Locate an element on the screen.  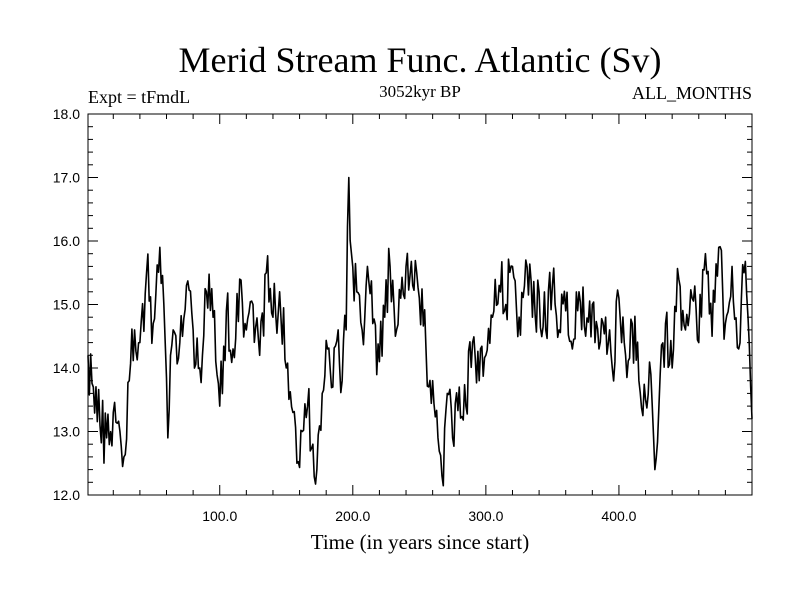
experiment-label: Expt = tFmdL is located at coordinates (139, 97).